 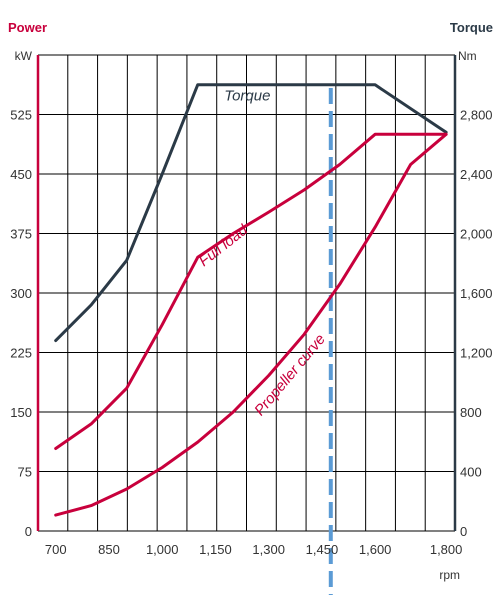 What do you see at coordinates (109, 549) in the screenshot?
I see `x-tick-label: 850` at bounding box center [109, 549].